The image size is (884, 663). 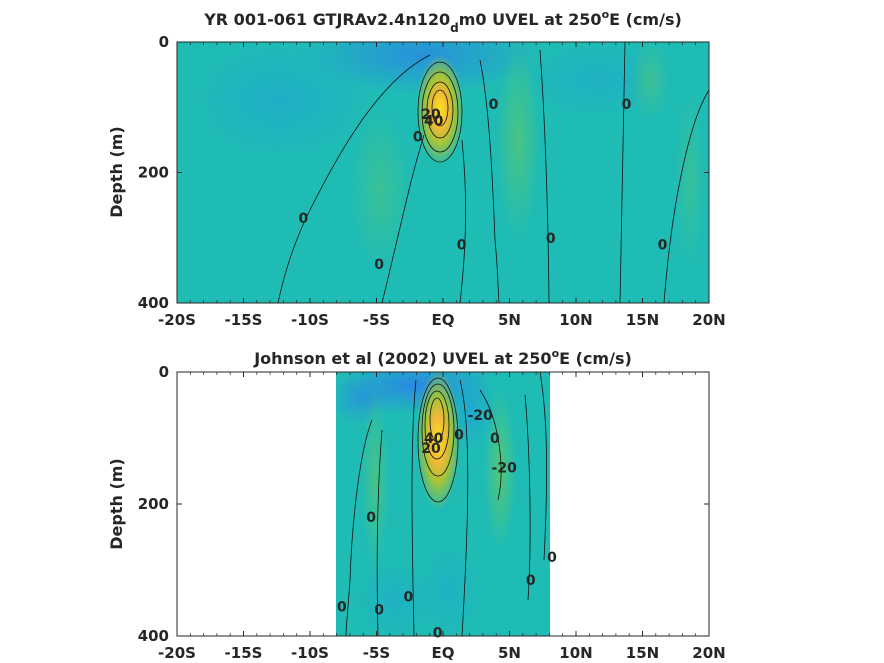 What do you see at coordinates (116, 504) in the screenshot?
I see `panel-bottom-ylabel: Depth (m)` at bounding box center [116, 504].